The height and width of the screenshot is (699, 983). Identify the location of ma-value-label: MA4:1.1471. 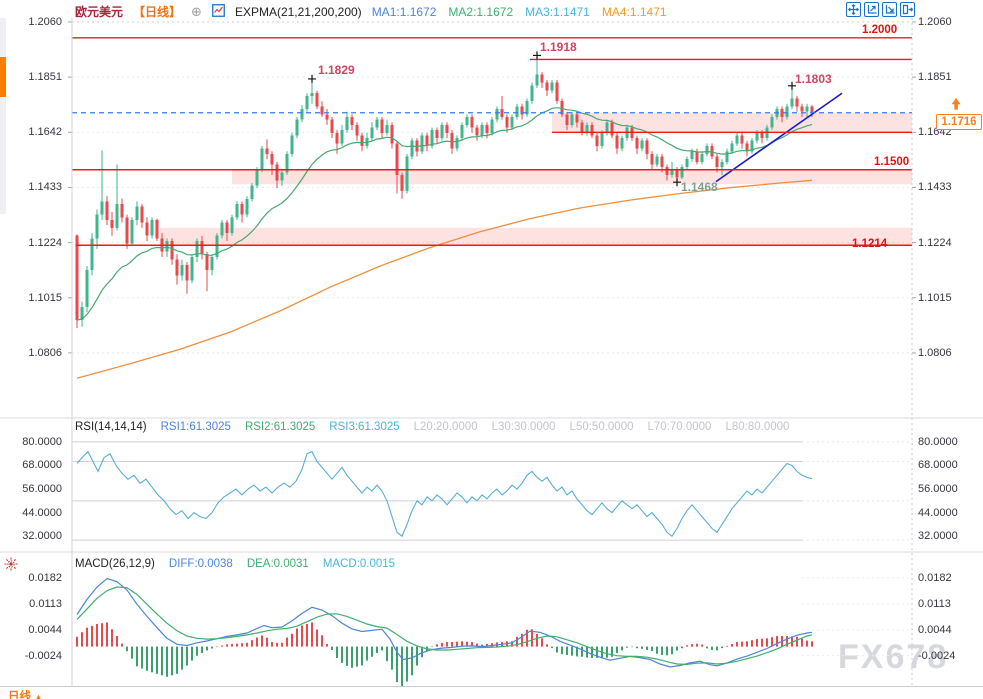
(634, 11).